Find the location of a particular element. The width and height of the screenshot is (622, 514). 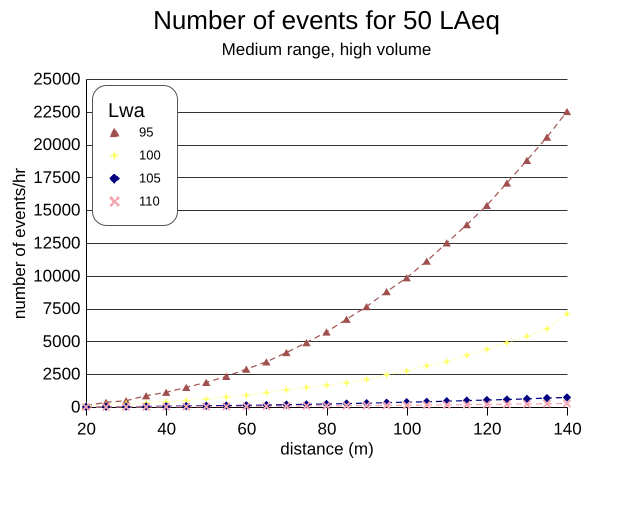

y-axis-title: number of events/hr is located at coordinates (20, 244).